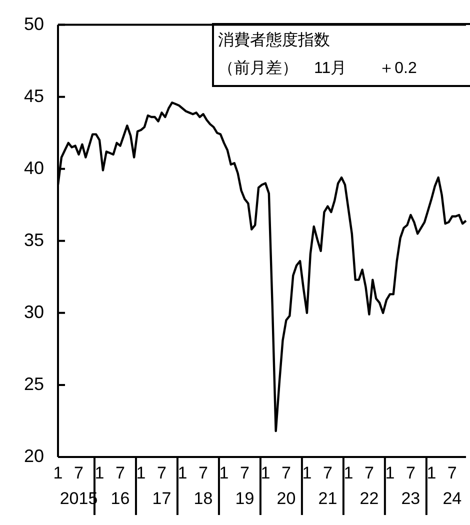 The width and height of the screenshot is (470, 525). Describe the element at coordinates (203, 485) in the screenshot. I see `x-tick-label: 7 18` at that location.